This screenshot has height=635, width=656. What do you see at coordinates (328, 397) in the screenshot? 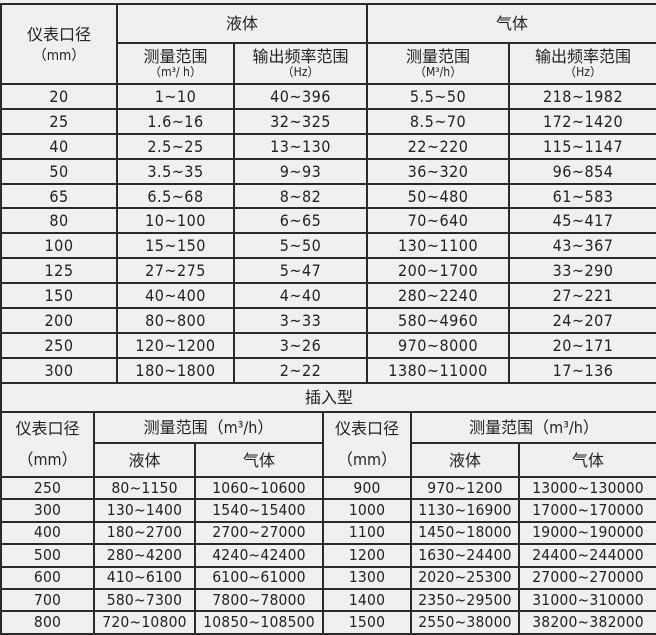
I see `insertion-title: 插入型` at bounding box center [328, 397].